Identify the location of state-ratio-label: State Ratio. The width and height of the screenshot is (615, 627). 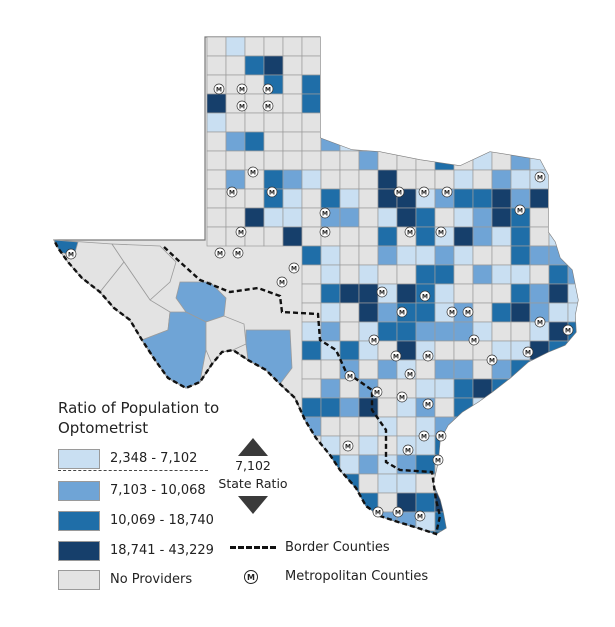
(253, 483).